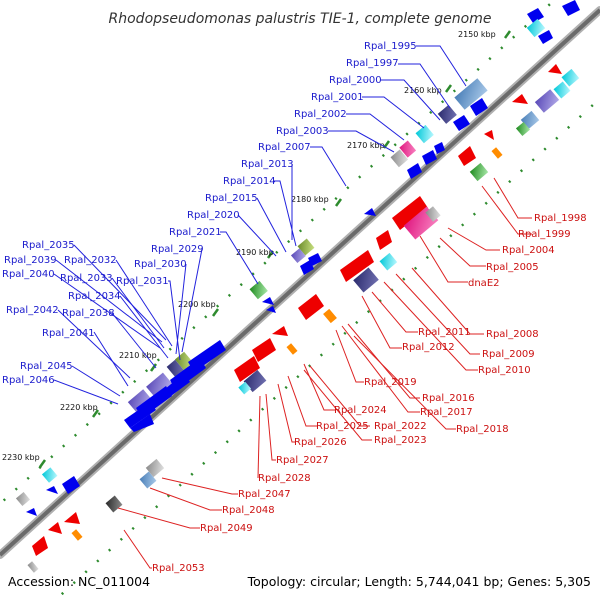 The height and width of the screenshot is (600, 600). Describe the element at coordinates (390, 382) in the screenshot. I see `gene-label: Rpal_2019` at that location.